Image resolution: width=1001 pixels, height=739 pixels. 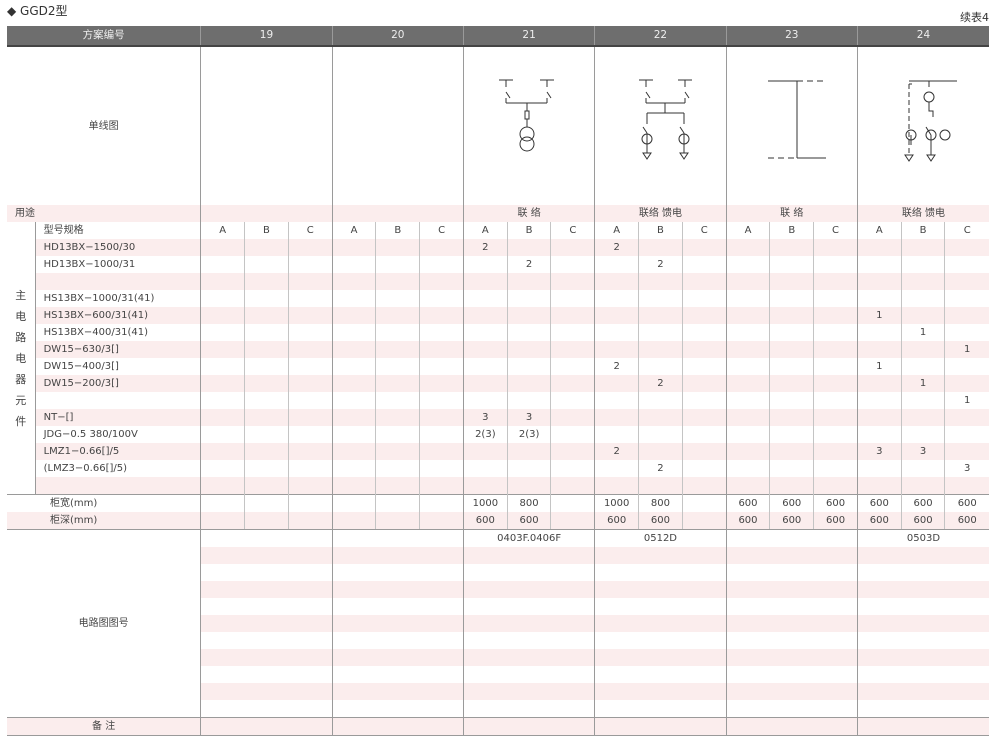 I want to click on component-row: HD13BX−1000/31 2 2, so click(x=498, y=264).